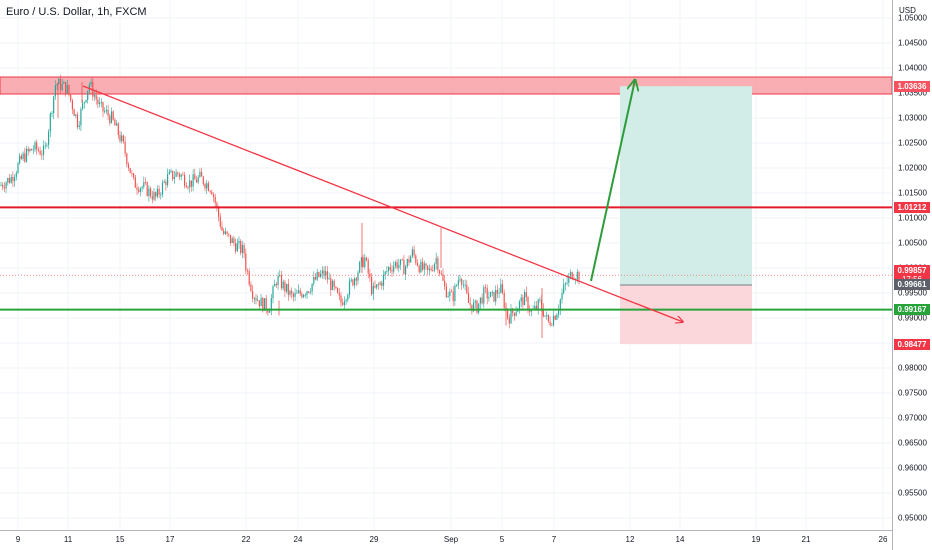  What do you see at coordinates (680, 539) in the screenshot?
I see `time-axis-label: 14` at bounding box center [680, 539].